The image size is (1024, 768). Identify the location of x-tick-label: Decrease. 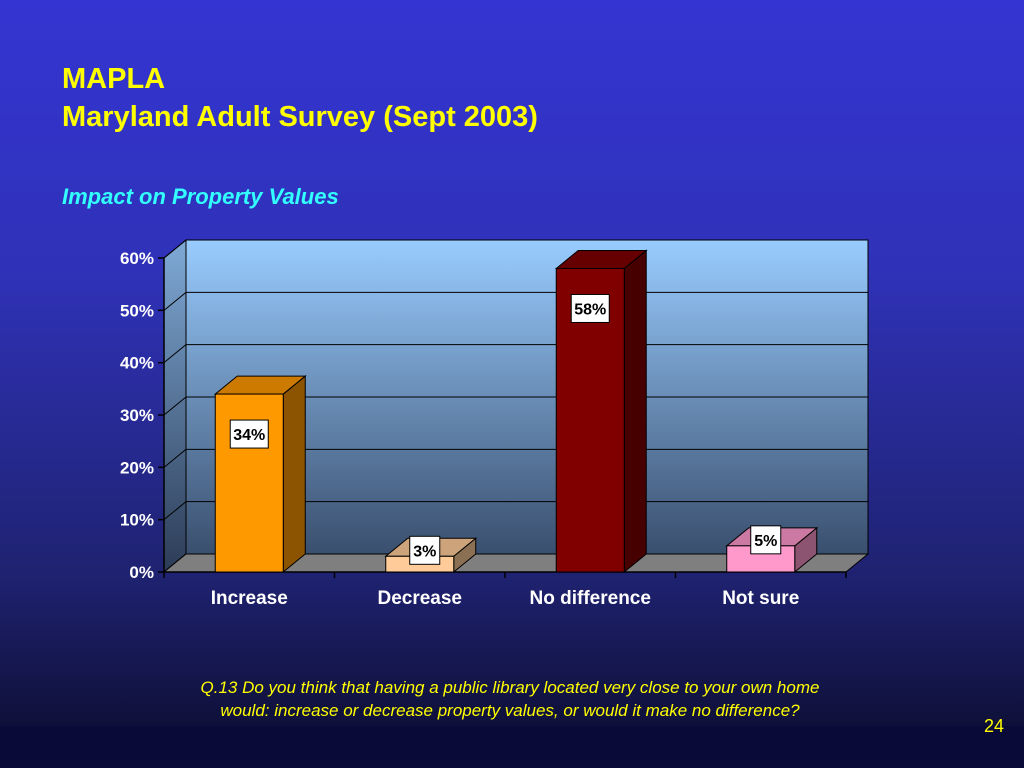
(419, 598).